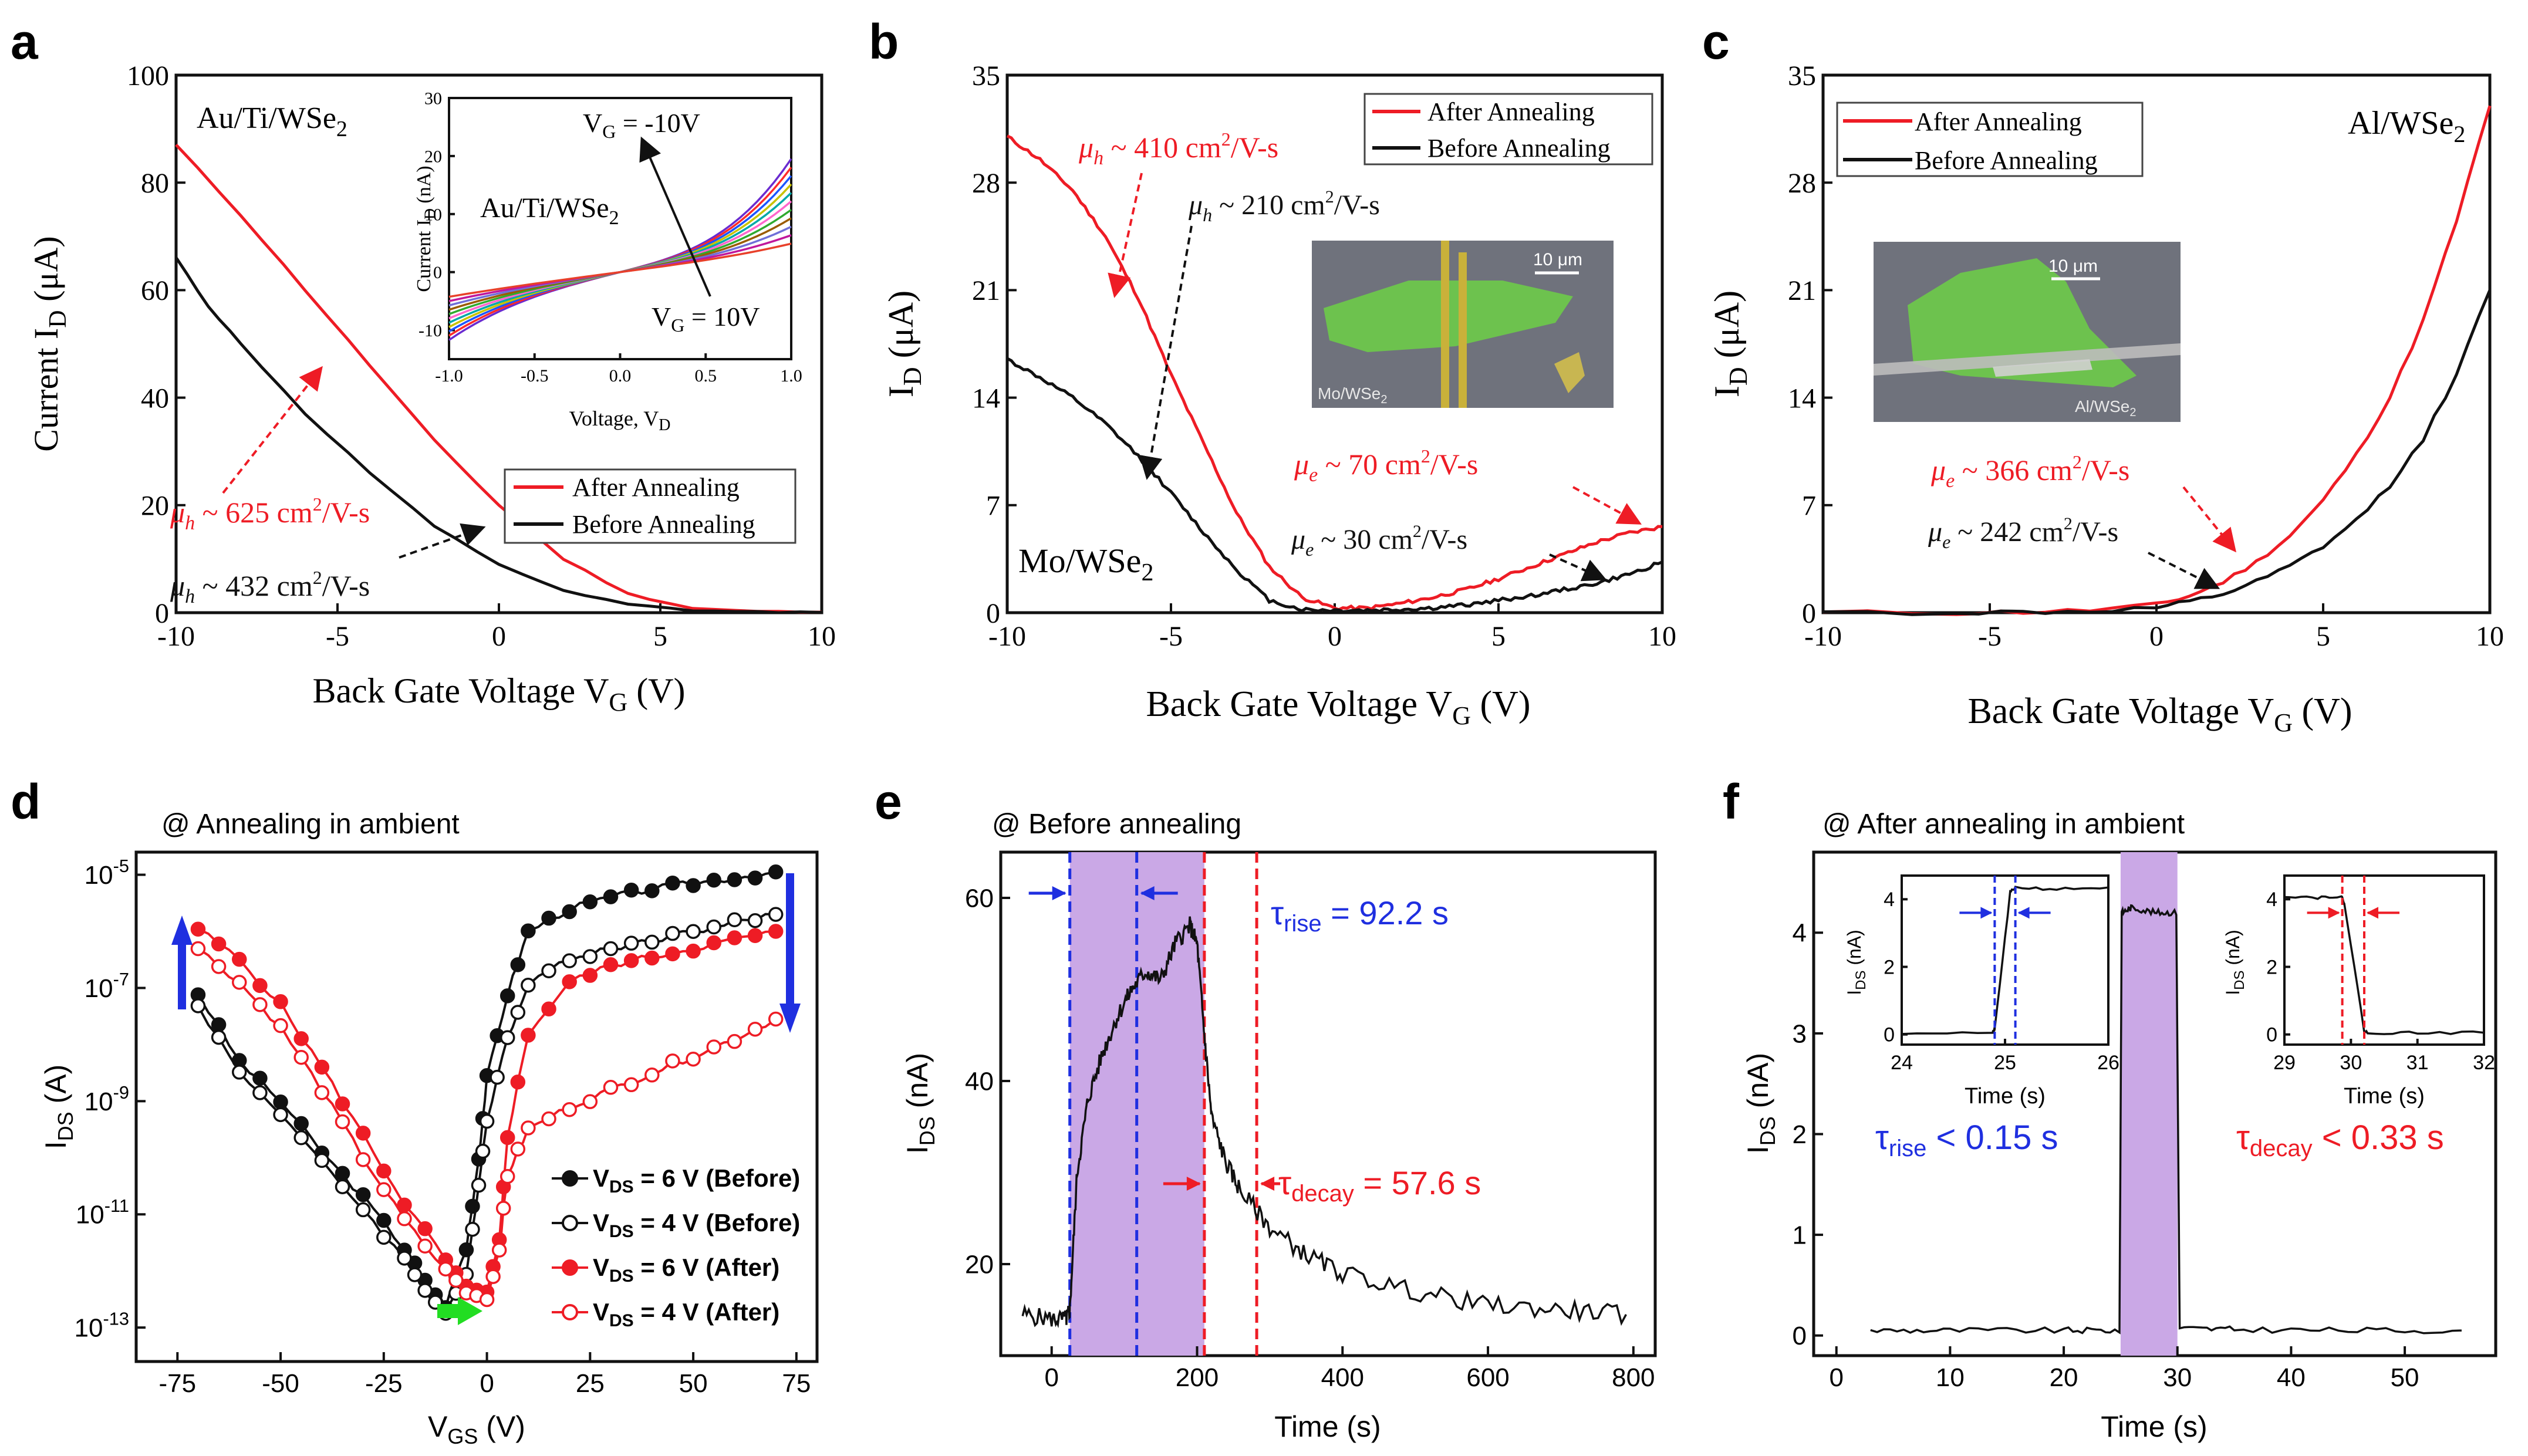 This screenshot has height=1456, width=2528. What do you see at coordinates (1154, 1104) in the screenshot?
I see `illumination-shade` at bounding box center [1154, 1104].